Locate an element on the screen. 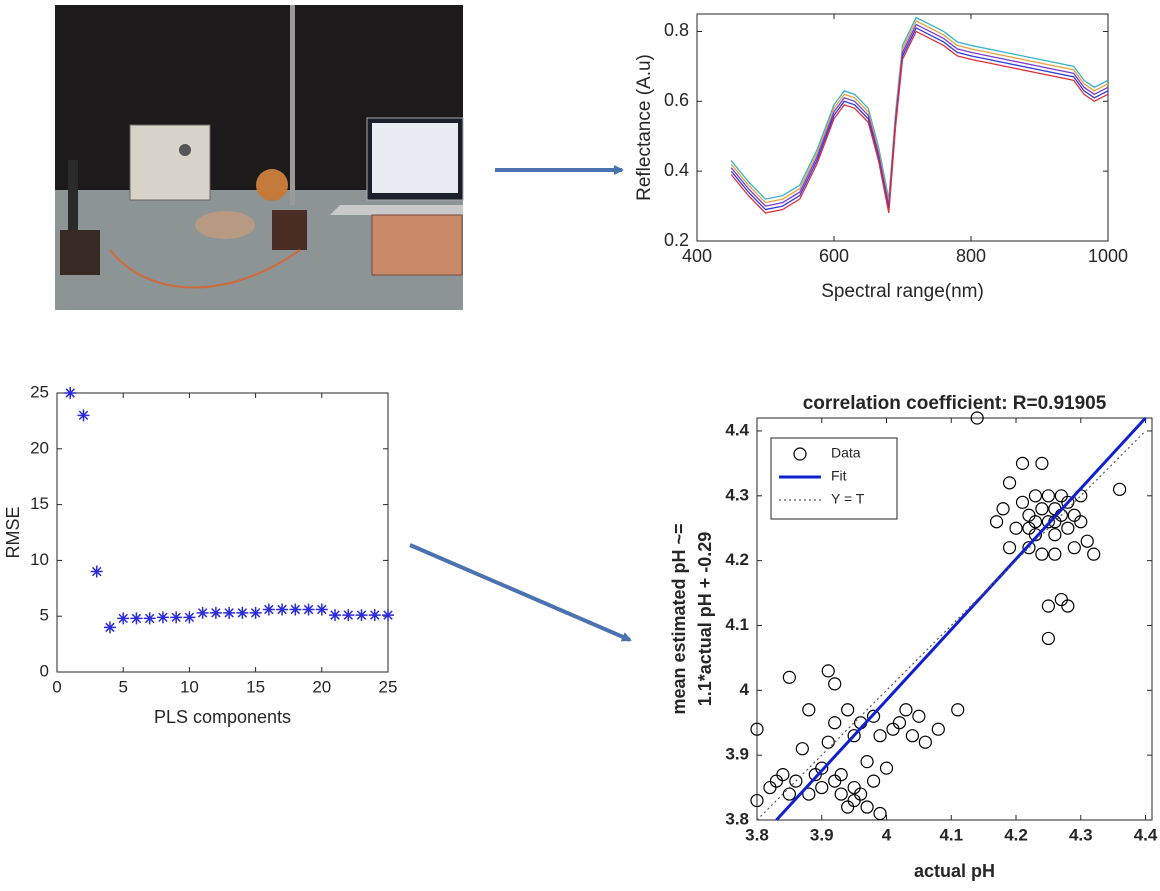 This screenshot has width=1160, height=891. legend-swatch is located at coordinates (800, 454).